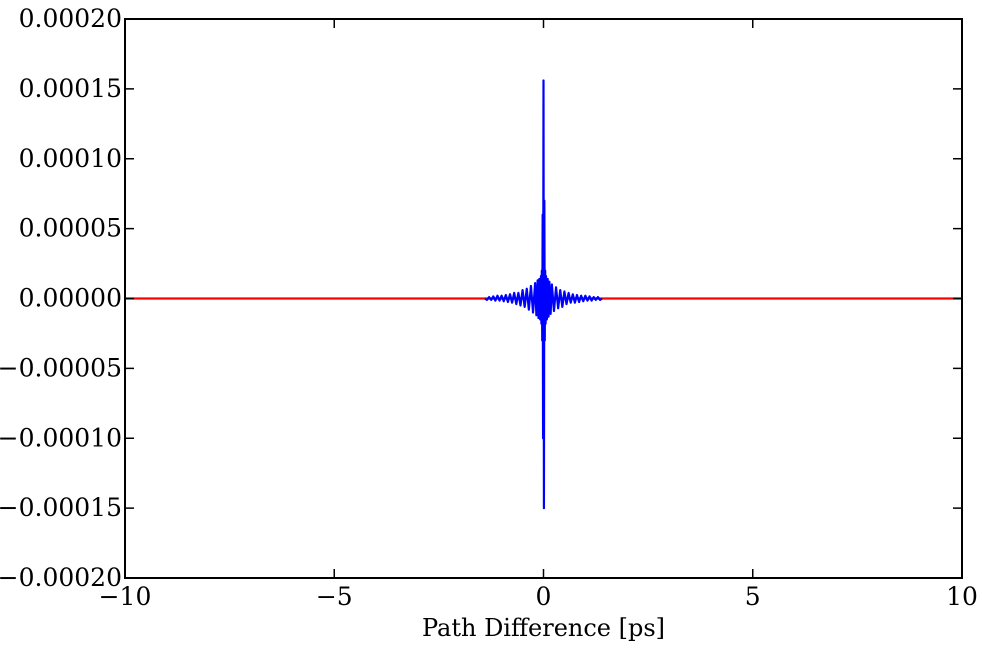  I want to click on x-tick-label: 10, so click(962, 596).